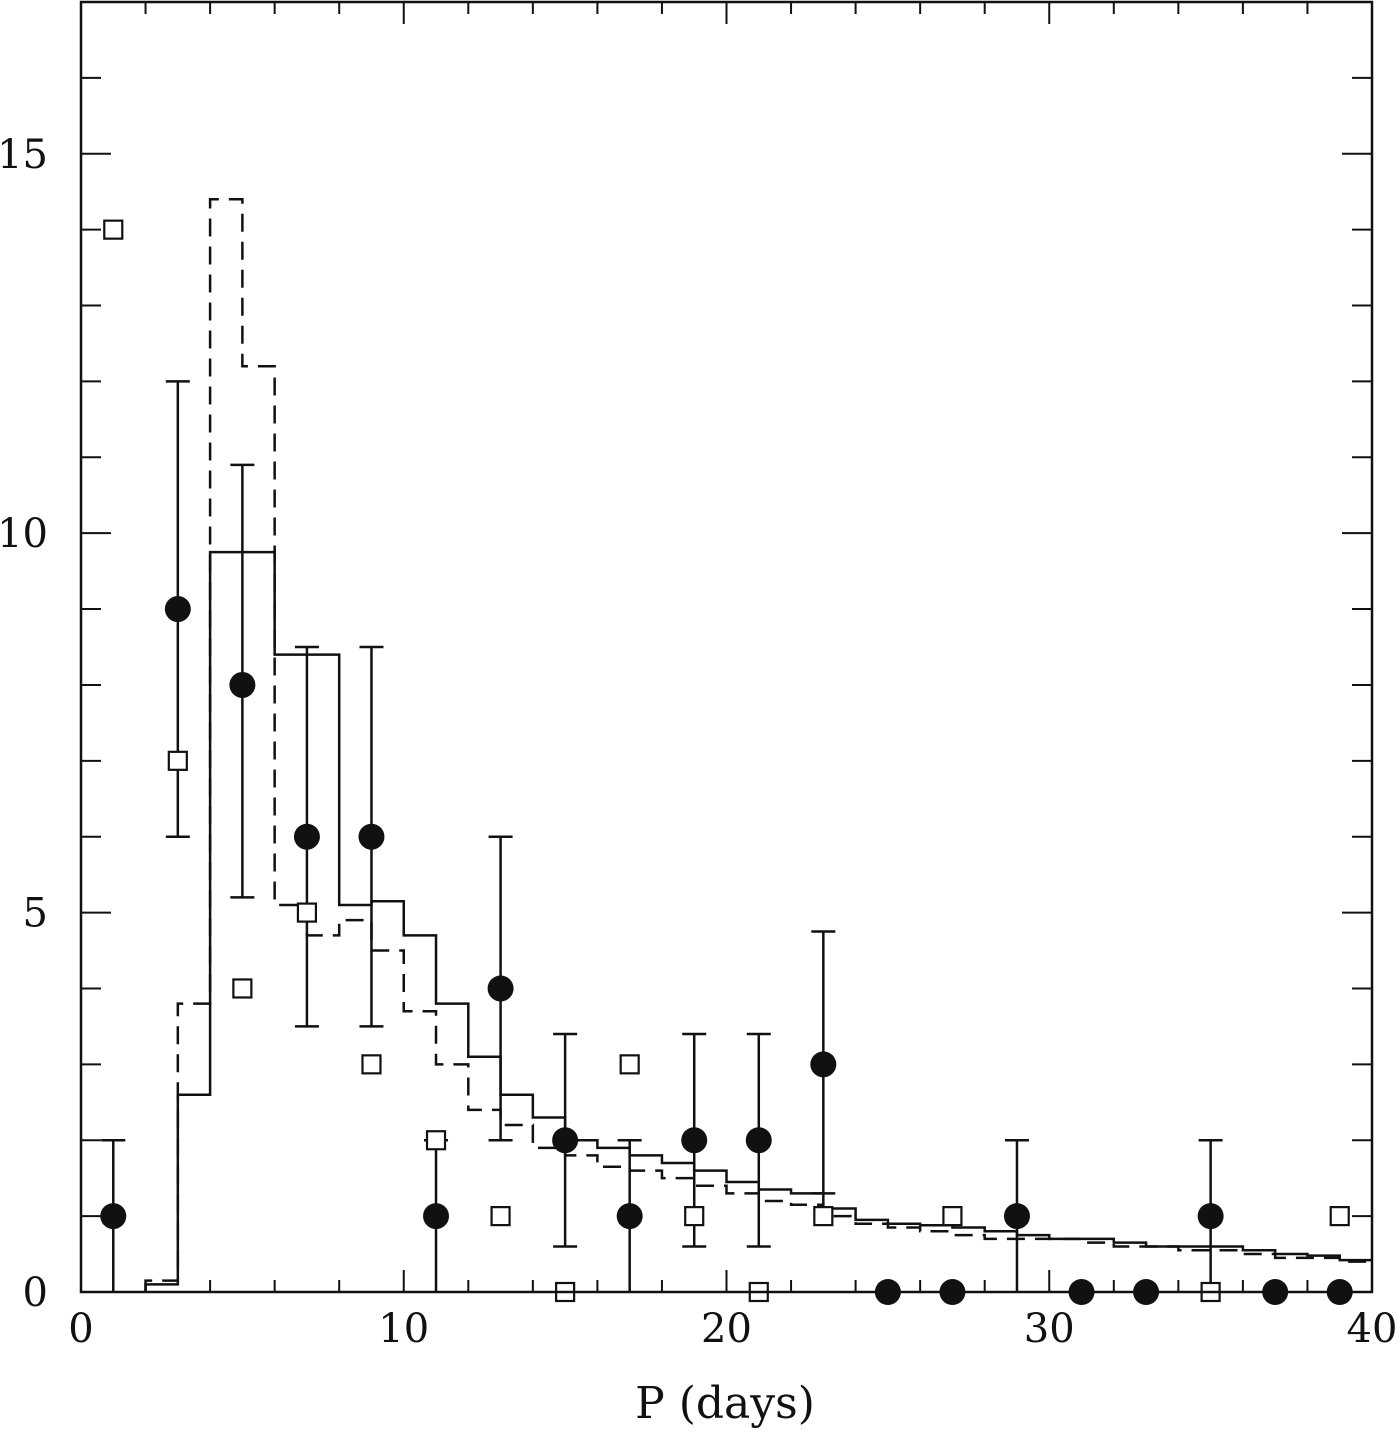  What do you see at coordinates (24, 155) in the screenshot?
I see `y-tick-label: 15` at bounding box center [24, 155].